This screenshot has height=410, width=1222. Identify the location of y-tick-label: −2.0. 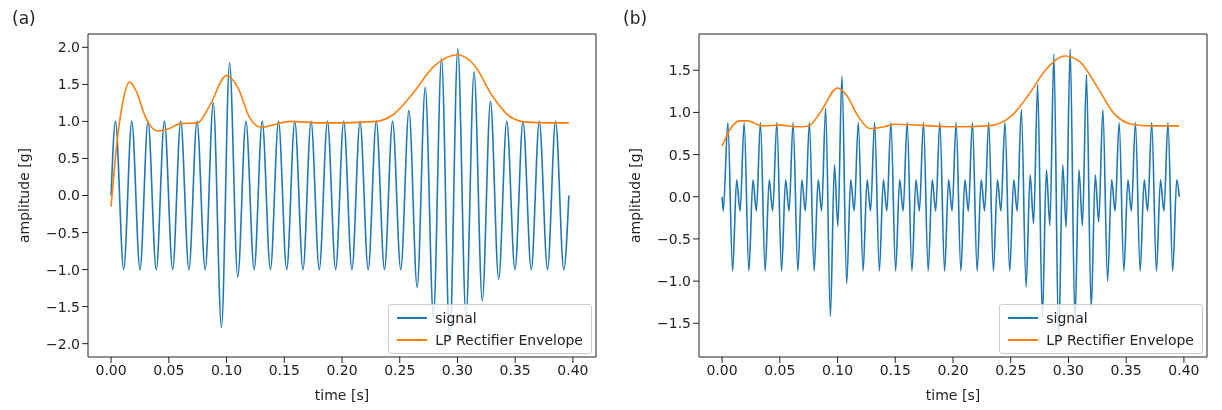
(63, 343).